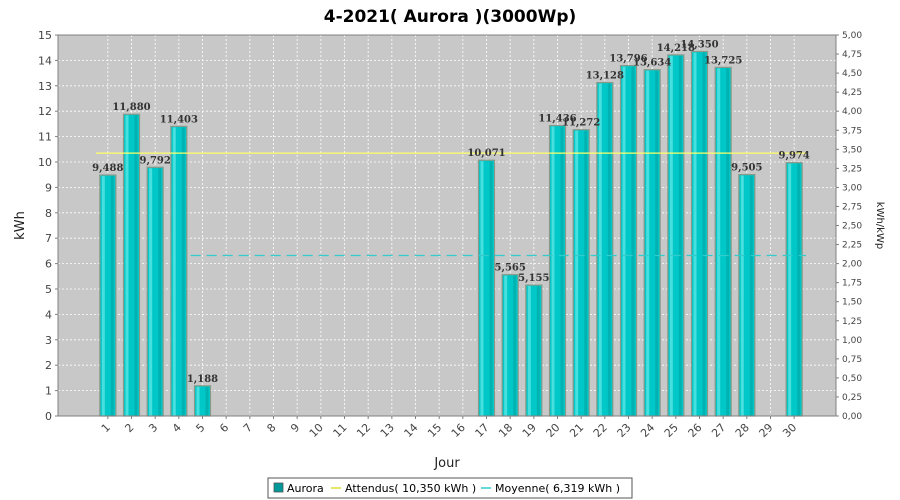 Image resolution: width=900 pixels, height=500 pixels. Describe the element at coordinates (434, 430) in the screenshot. I see `x-tick-label: 15` at that location.